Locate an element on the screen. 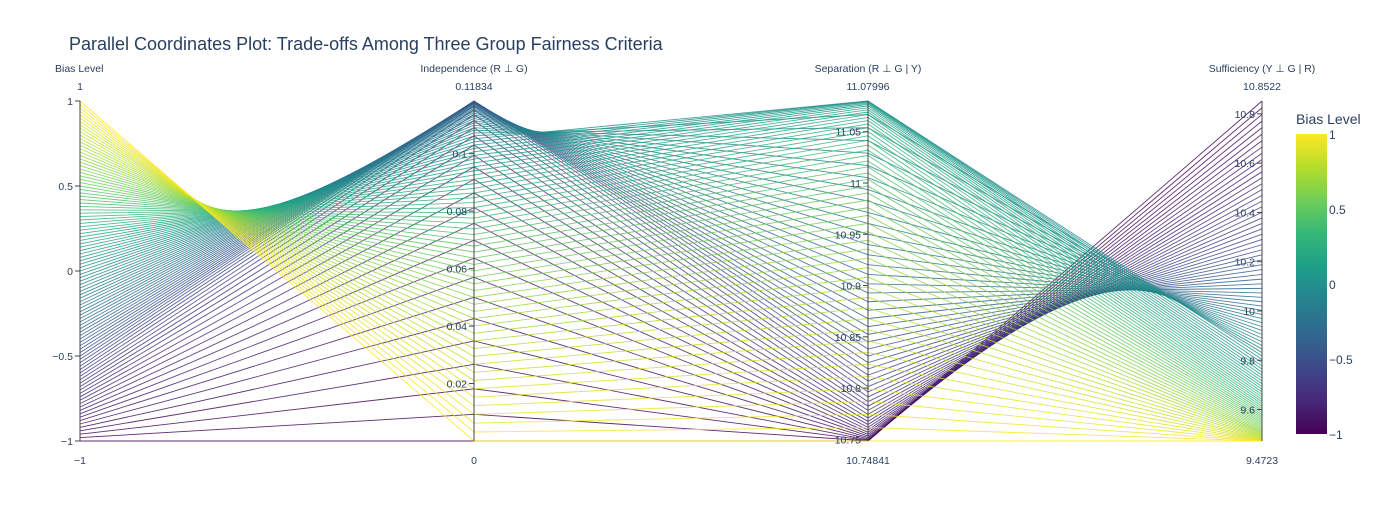 This screenshot has height=525, width=1388. tick-label: 1 is located at coordinates (70, 102).